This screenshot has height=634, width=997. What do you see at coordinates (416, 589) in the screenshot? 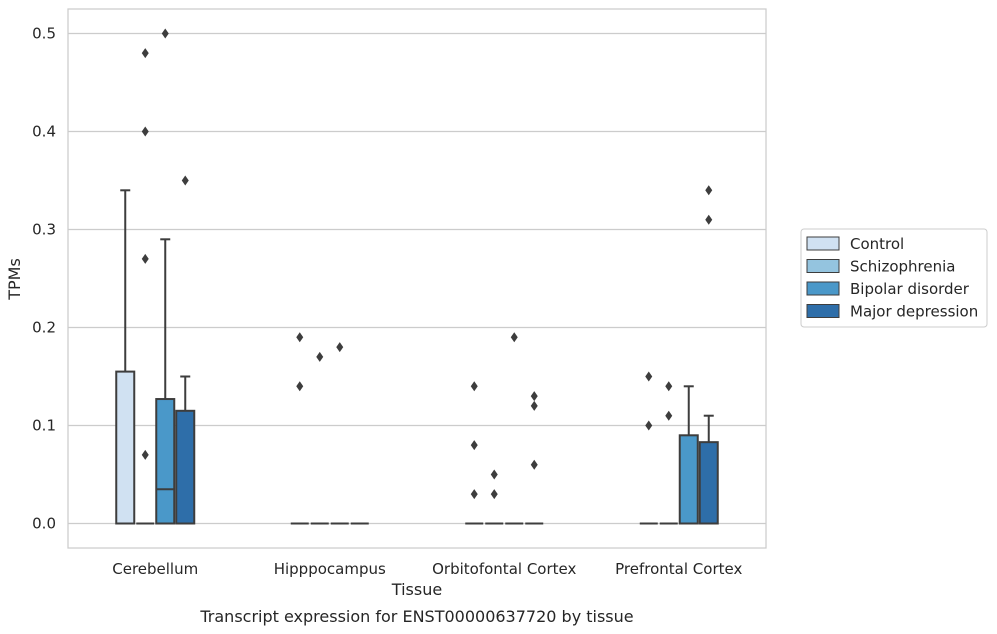
I see `x-axis-label: Tissue` at bounding box center [416, 589].